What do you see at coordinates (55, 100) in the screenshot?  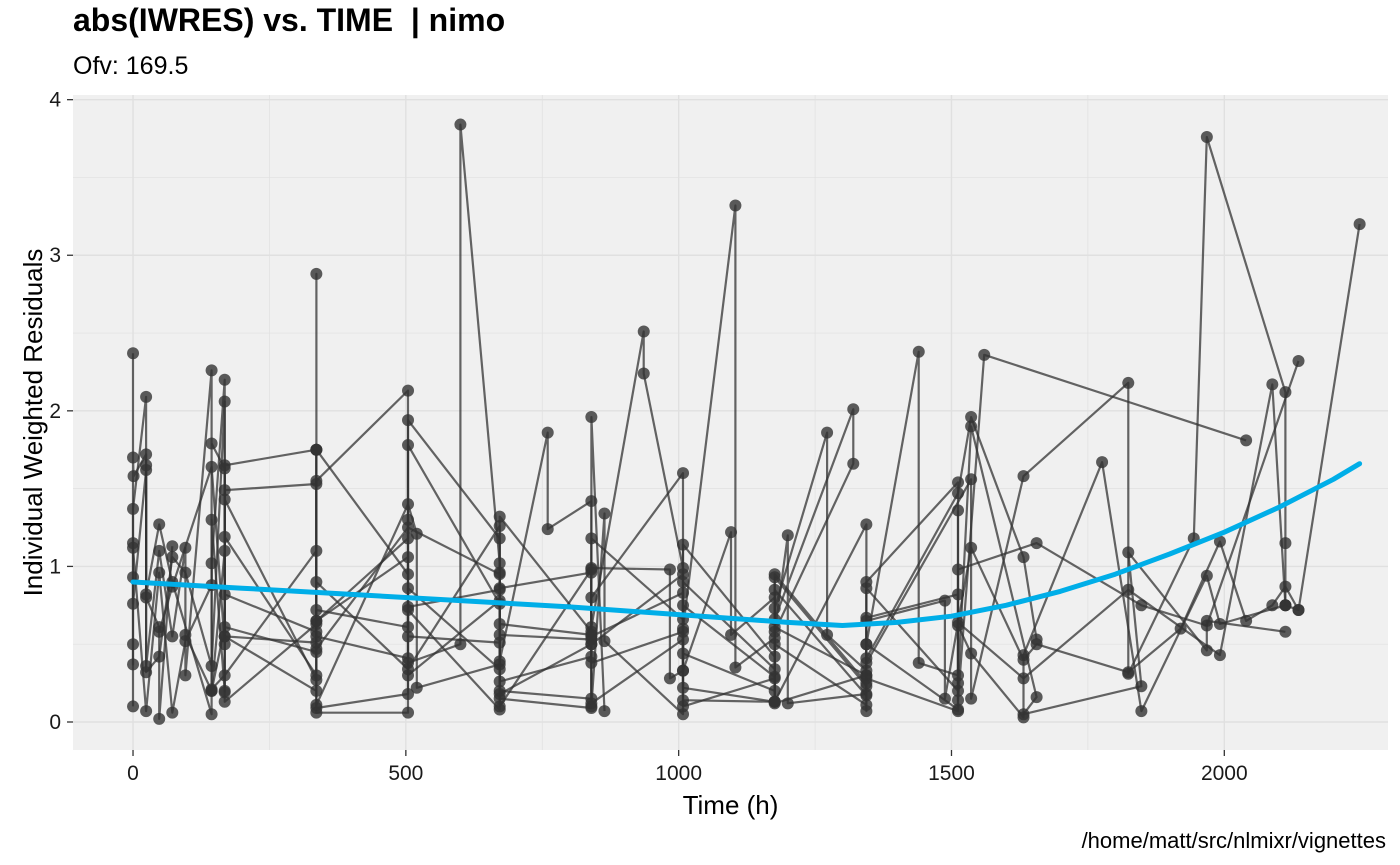 I see `y-tick-label: 4` at bounding box center [55, 100].